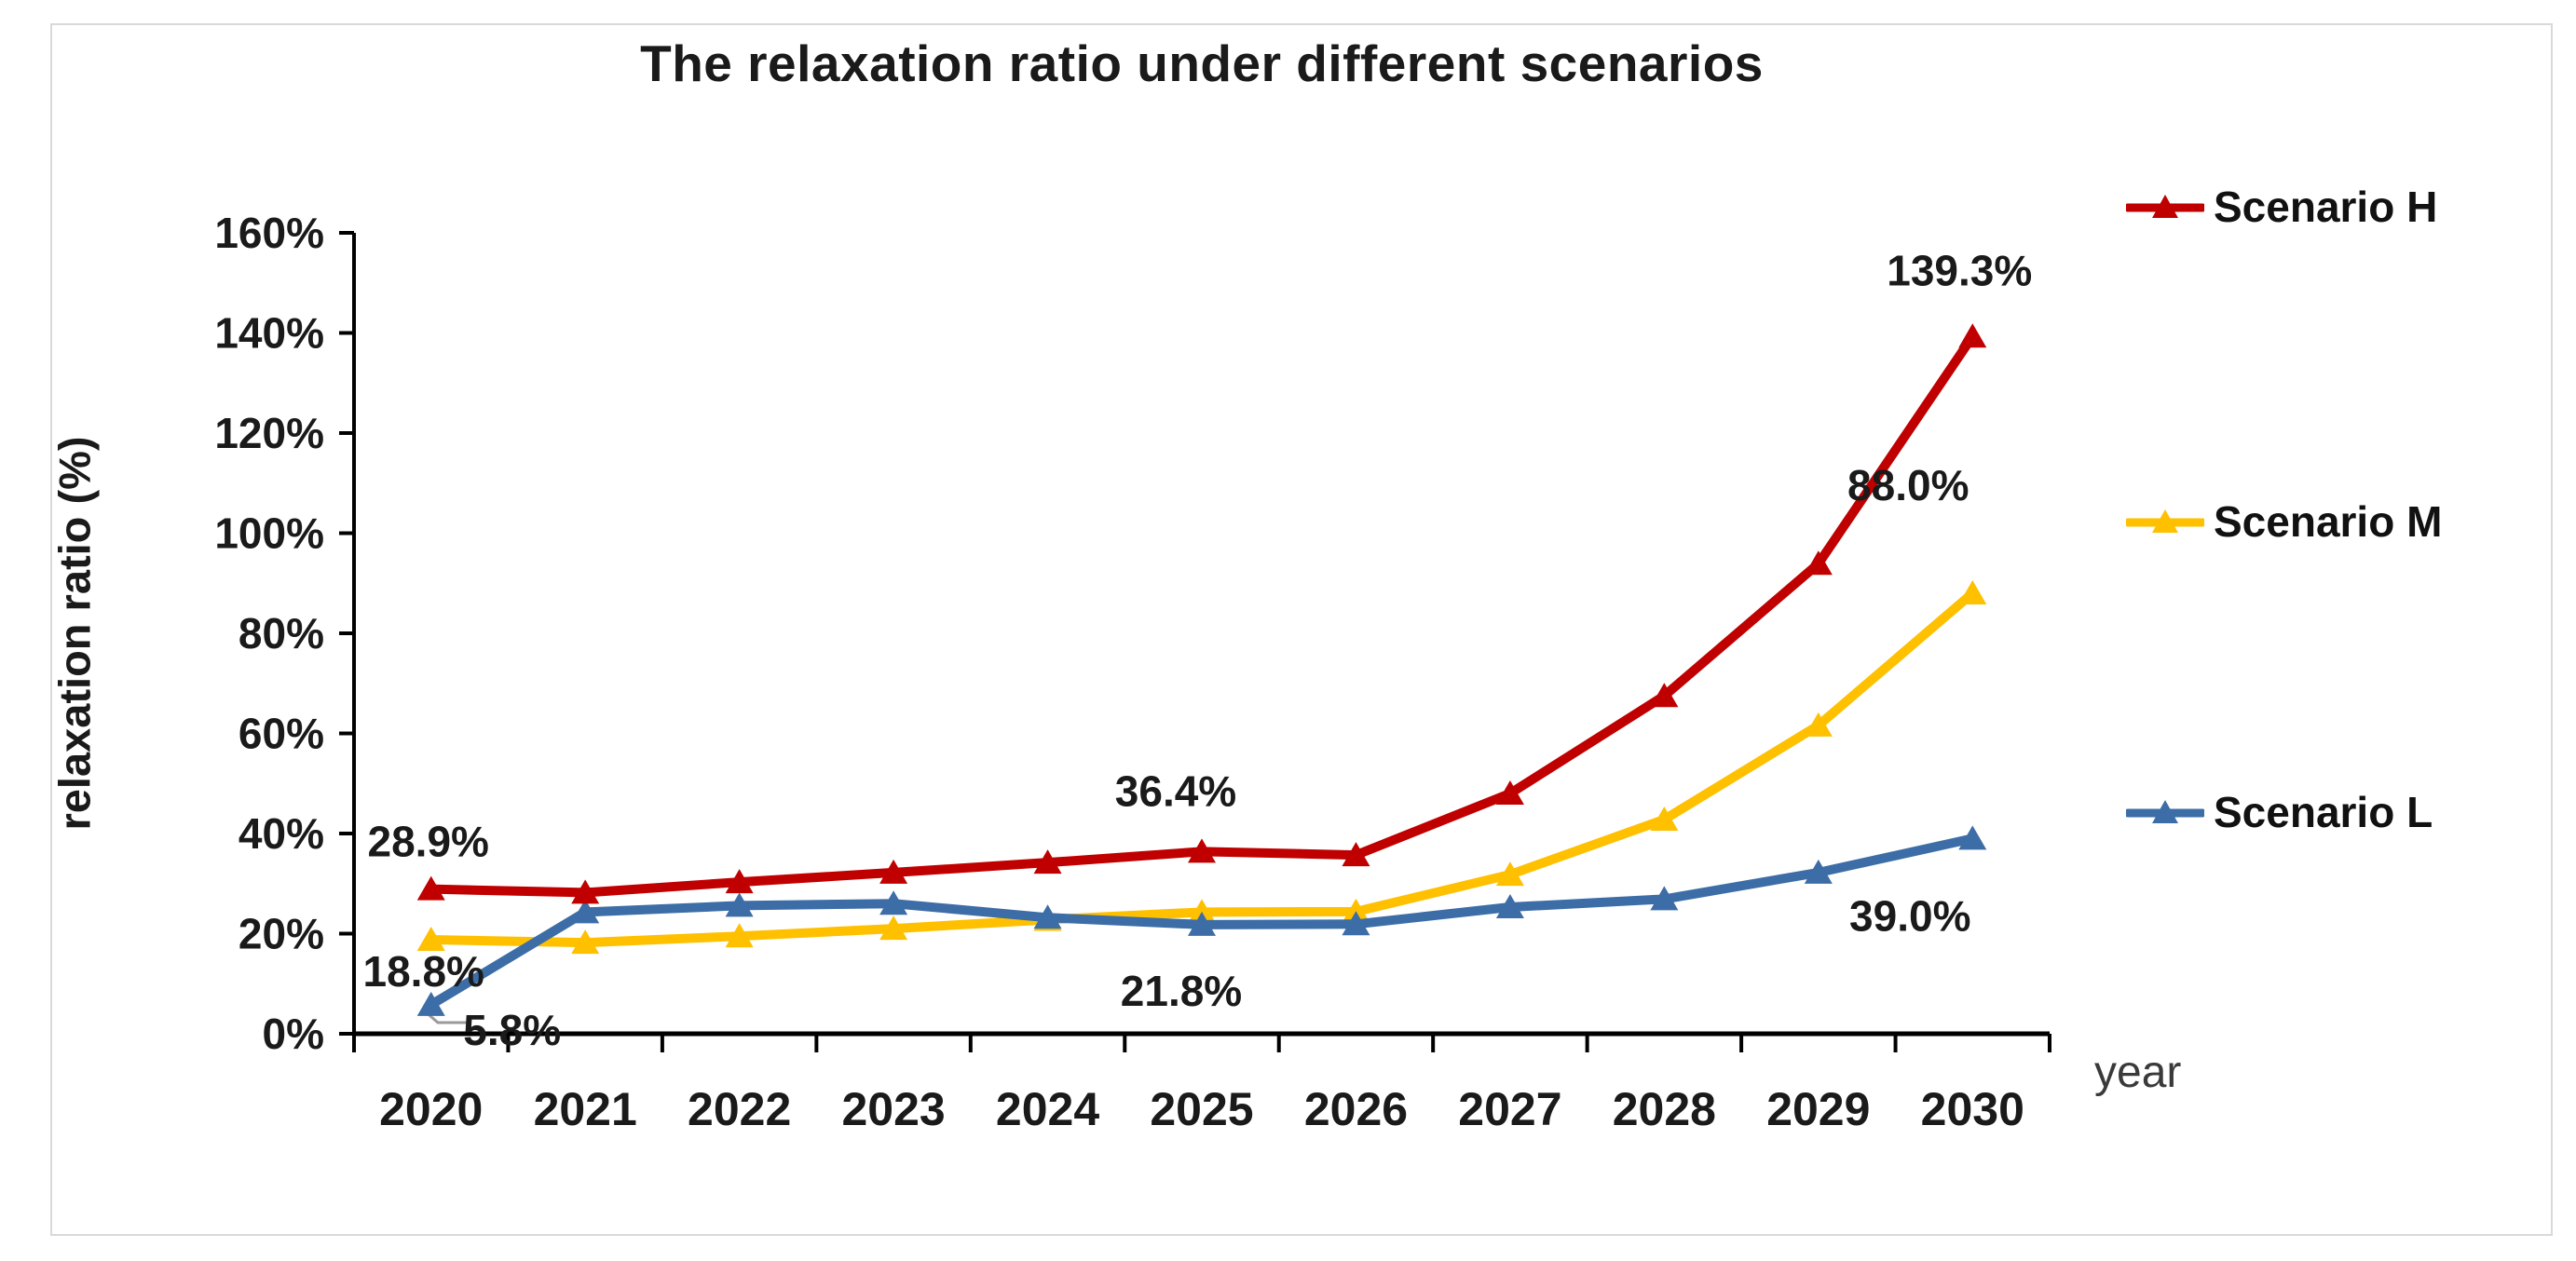 The width and height of the screenshot is (2576, 1261). I want to click on x-tick-label: 2024, so click(1047, 1109).